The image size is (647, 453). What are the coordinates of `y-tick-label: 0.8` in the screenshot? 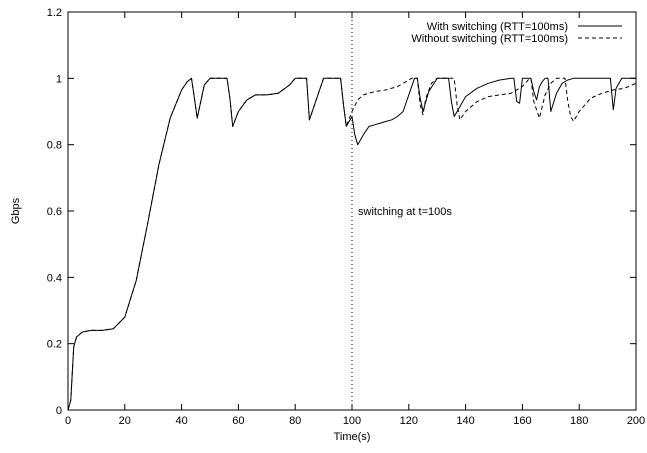 It's located at (54, 146).